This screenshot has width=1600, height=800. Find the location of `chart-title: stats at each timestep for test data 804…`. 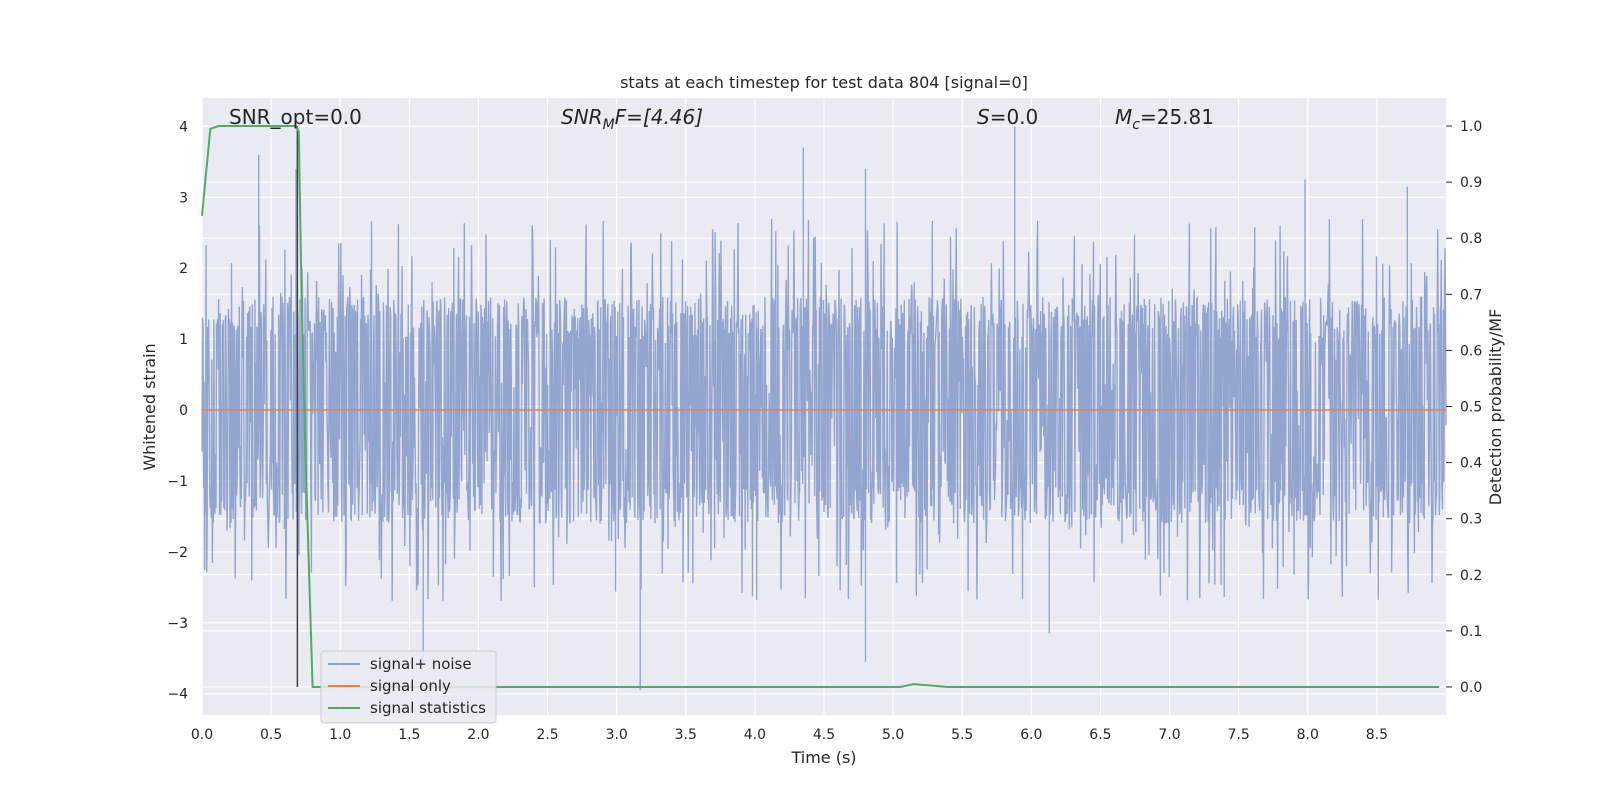

chart-title: stats at each timestep for test data 804… is located at coordinates (824, 82).